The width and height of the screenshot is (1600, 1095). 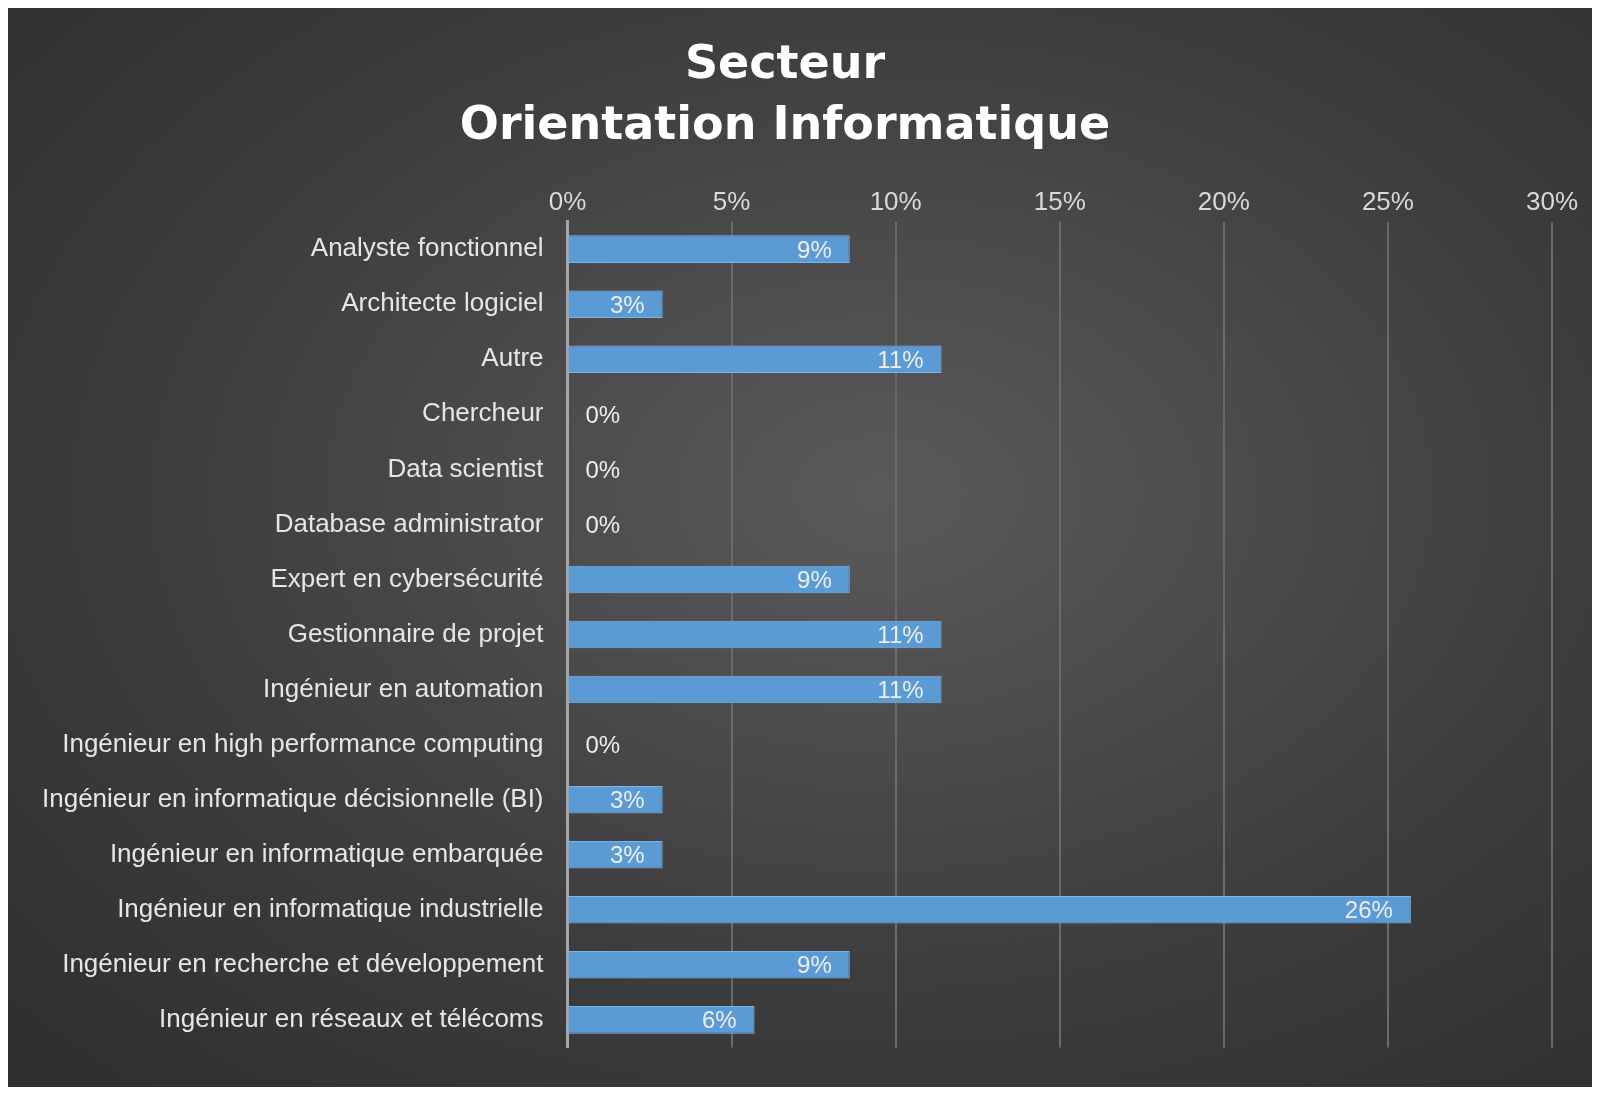 I want to click on x-tick-label: 25%, so click(x=1387, y=201).